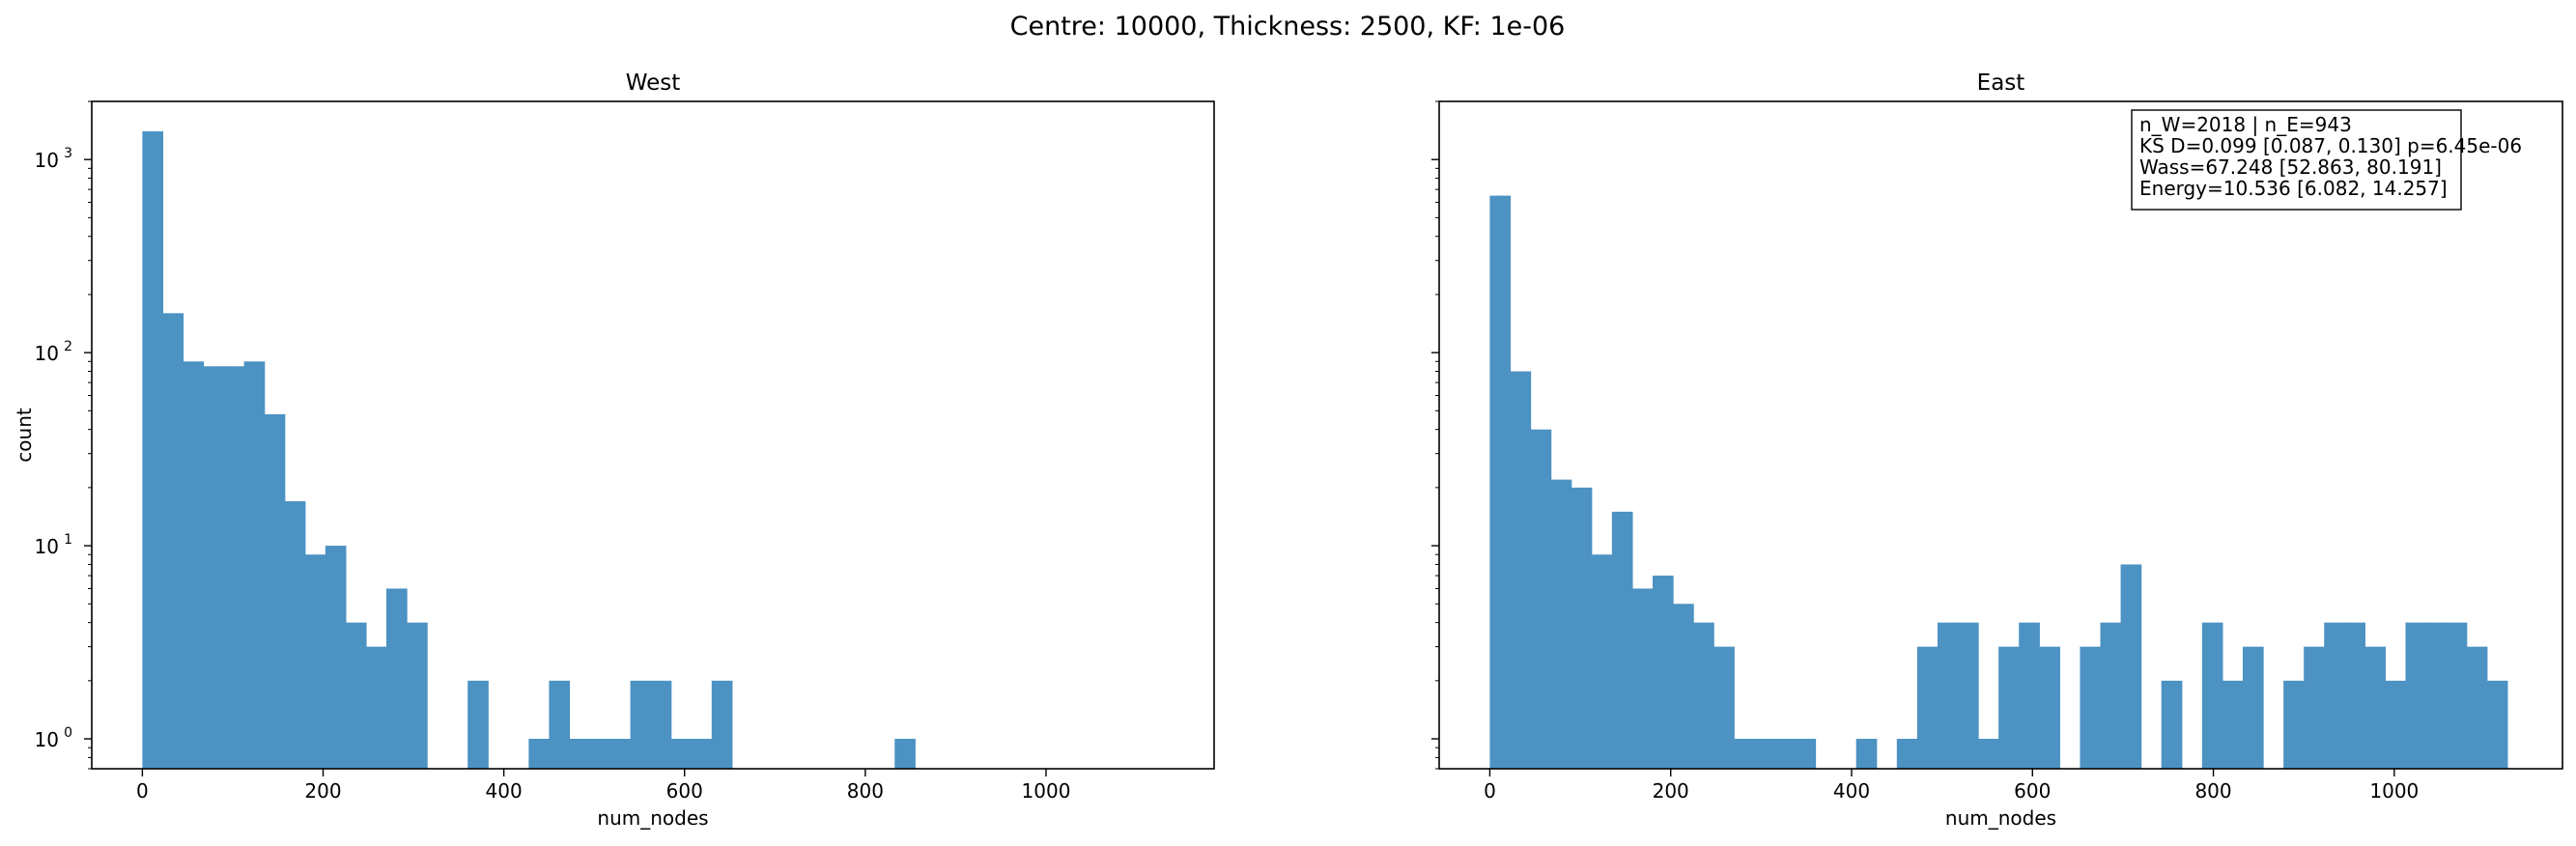 Image resolution: width=2576 pixels, height=846 pixels. What do you see at coordinates (68, 346) in the screenshot?
I see `west-y-tick-exponent: 2` at bounding box center [68, 346].